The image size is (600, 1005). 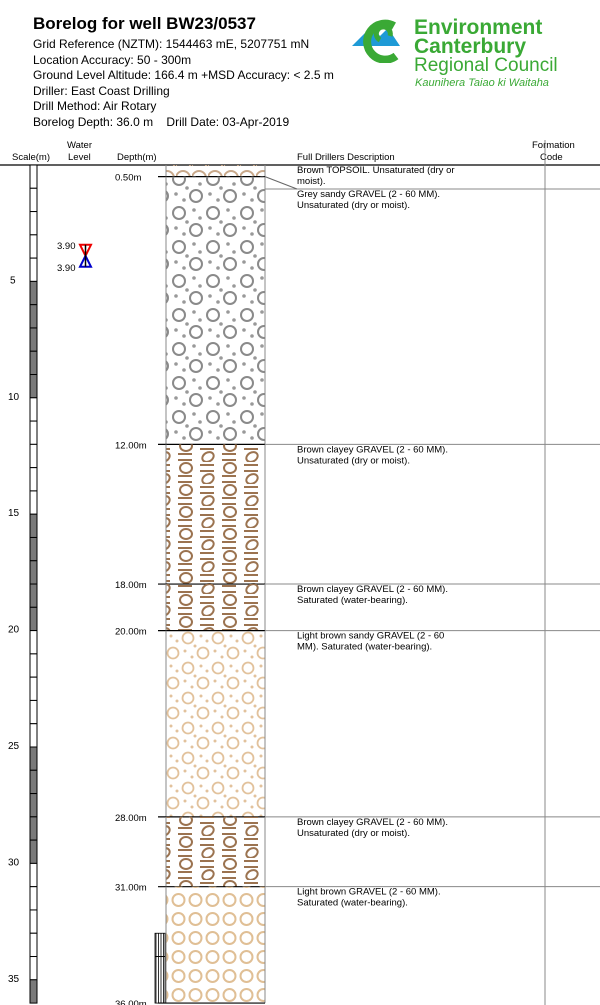 I want to click on depth-label: 36.00m, so click(x=131, y=1002).